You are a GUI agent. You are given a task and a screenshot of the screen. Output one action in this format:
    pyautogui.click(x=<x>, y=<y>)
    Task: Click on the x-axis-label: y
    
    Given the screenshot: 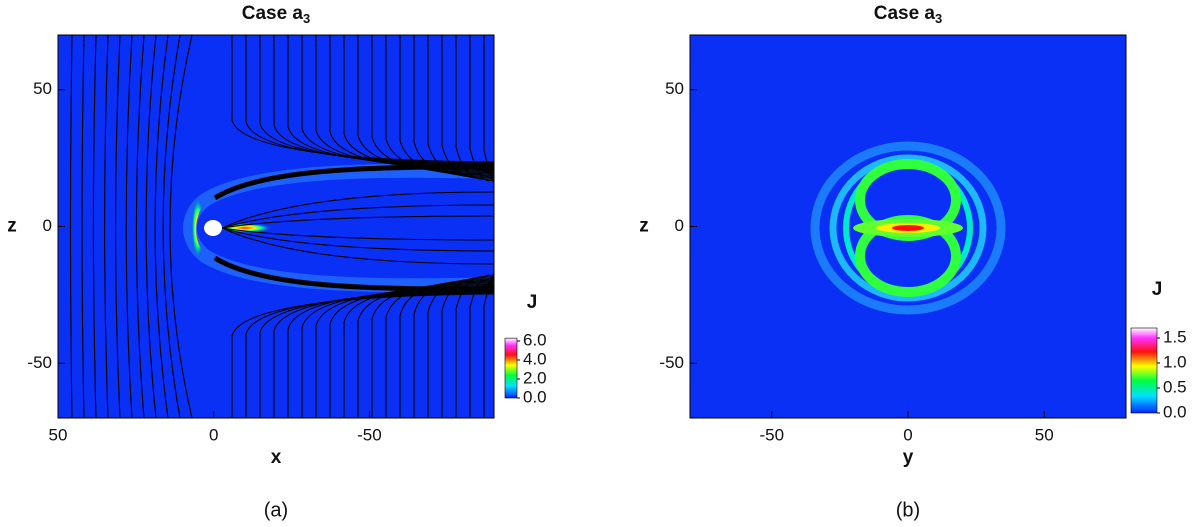 What is the action you would take?
    pyautogui.click(x=908, y=457)
    